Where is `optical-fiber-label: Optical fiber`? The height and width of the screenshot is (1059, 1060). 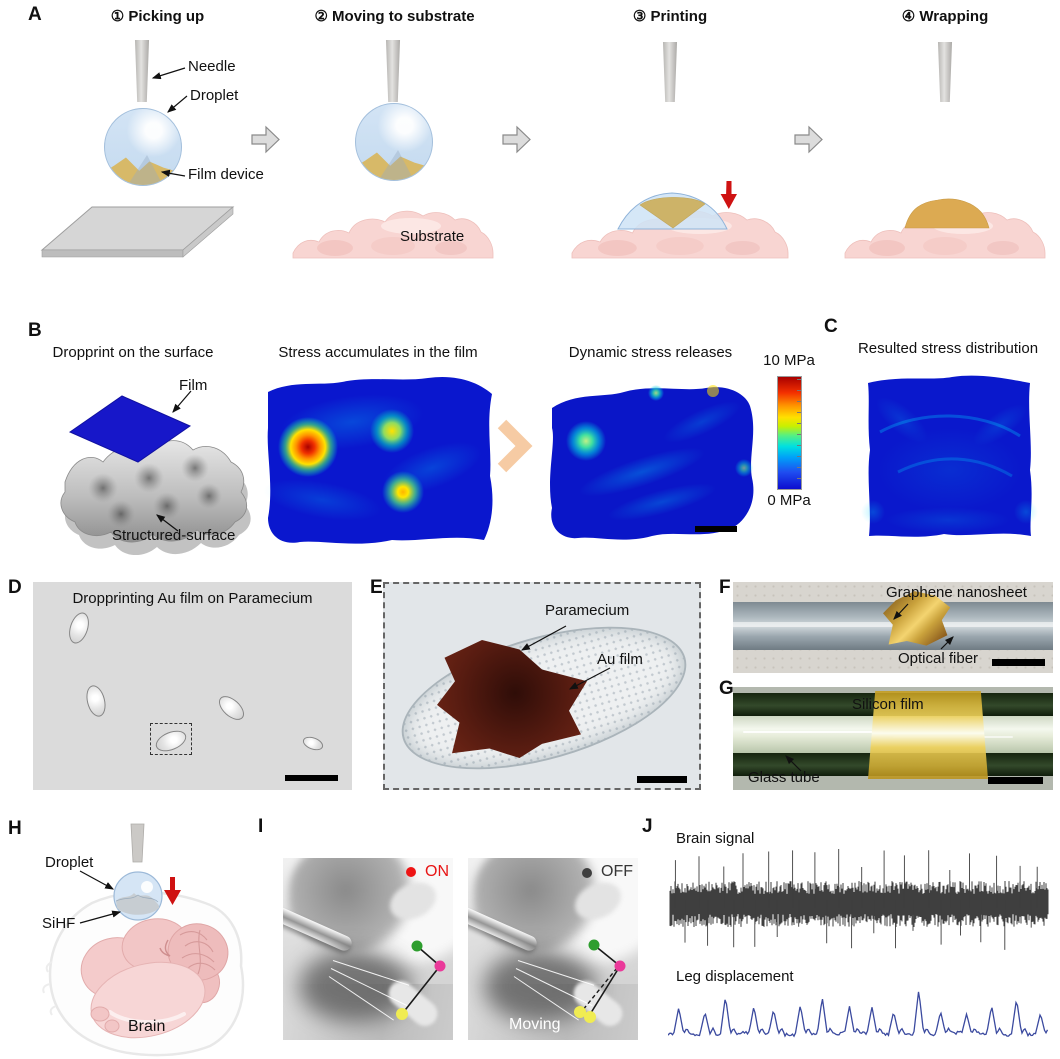 optical-fiber-label: Optical fiber is located at coordinates (938, 658).